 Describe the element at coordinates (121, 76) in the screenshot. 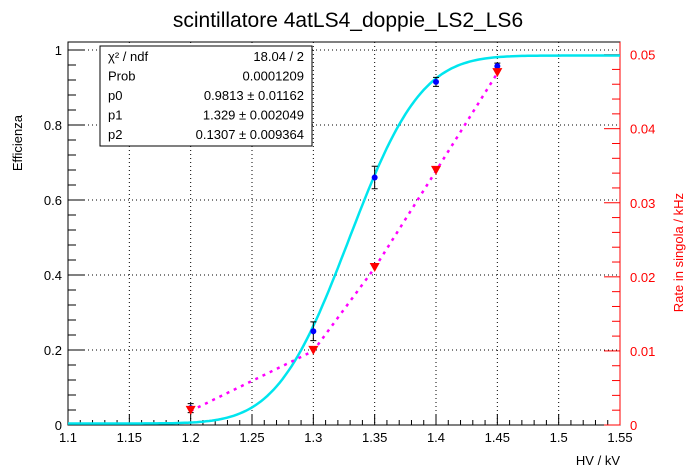

I see `stats-label: Prob` at that location.